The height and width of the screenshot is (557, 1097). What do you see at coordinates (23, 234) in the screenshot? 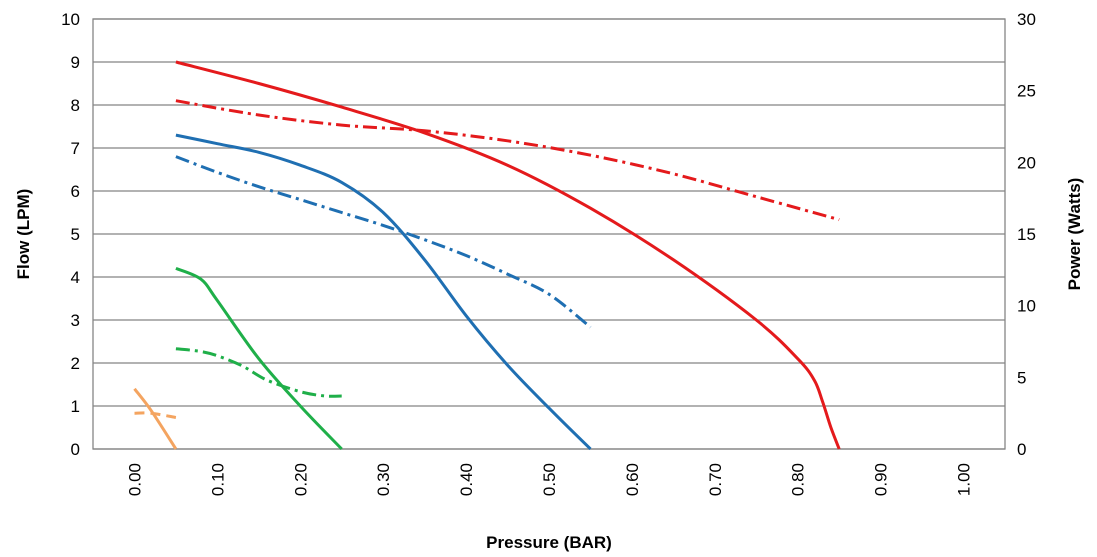
I see `y-axis-title: Flow (LPM)` at bounding box center [23, 234].